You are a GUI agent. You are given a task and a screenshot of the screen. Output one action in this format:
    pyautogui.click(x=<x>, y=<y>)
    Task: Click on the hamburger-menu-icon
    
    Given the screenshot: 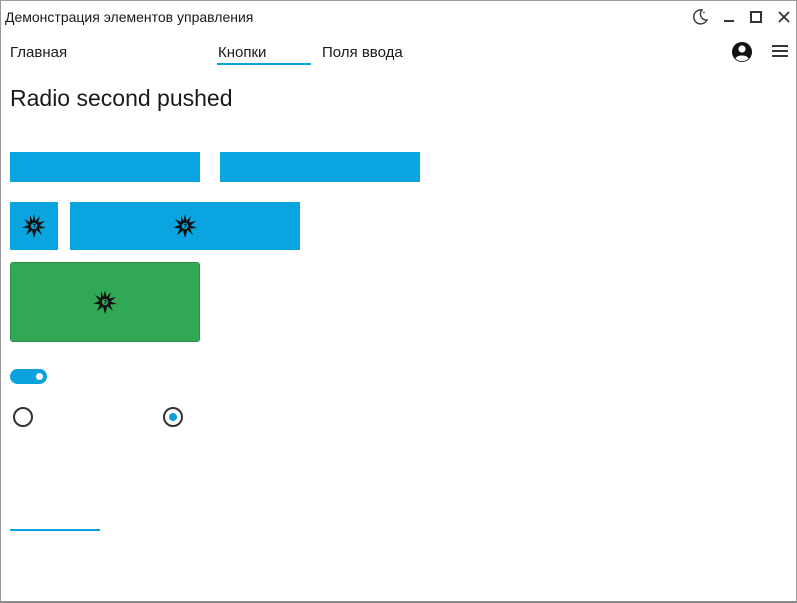 What is the action you would take?
    pyautogui.click(x=780, y=51)
    